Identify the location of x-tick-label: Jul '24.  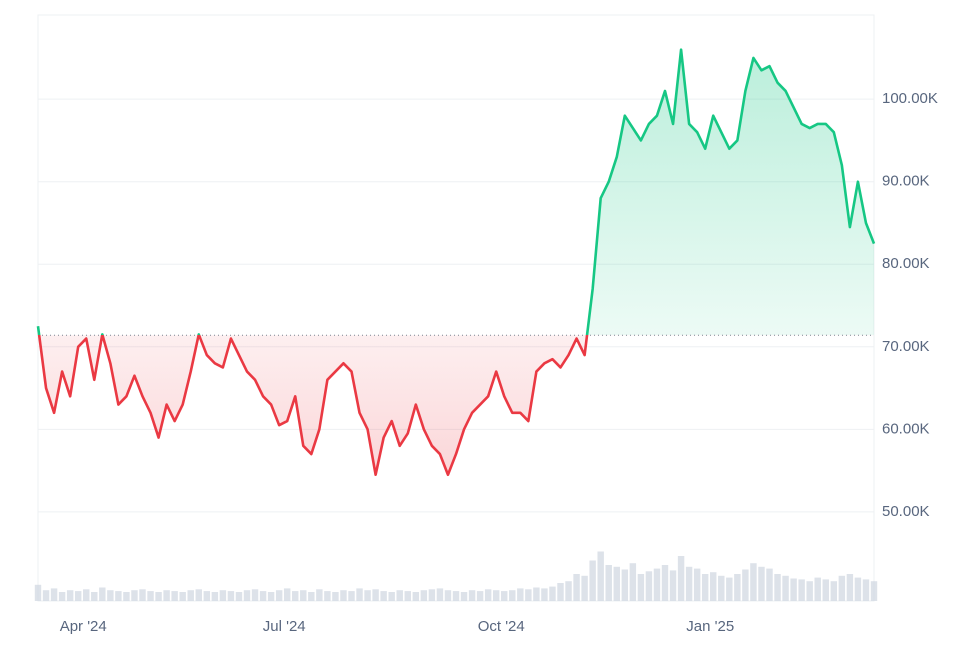
(284, 626).